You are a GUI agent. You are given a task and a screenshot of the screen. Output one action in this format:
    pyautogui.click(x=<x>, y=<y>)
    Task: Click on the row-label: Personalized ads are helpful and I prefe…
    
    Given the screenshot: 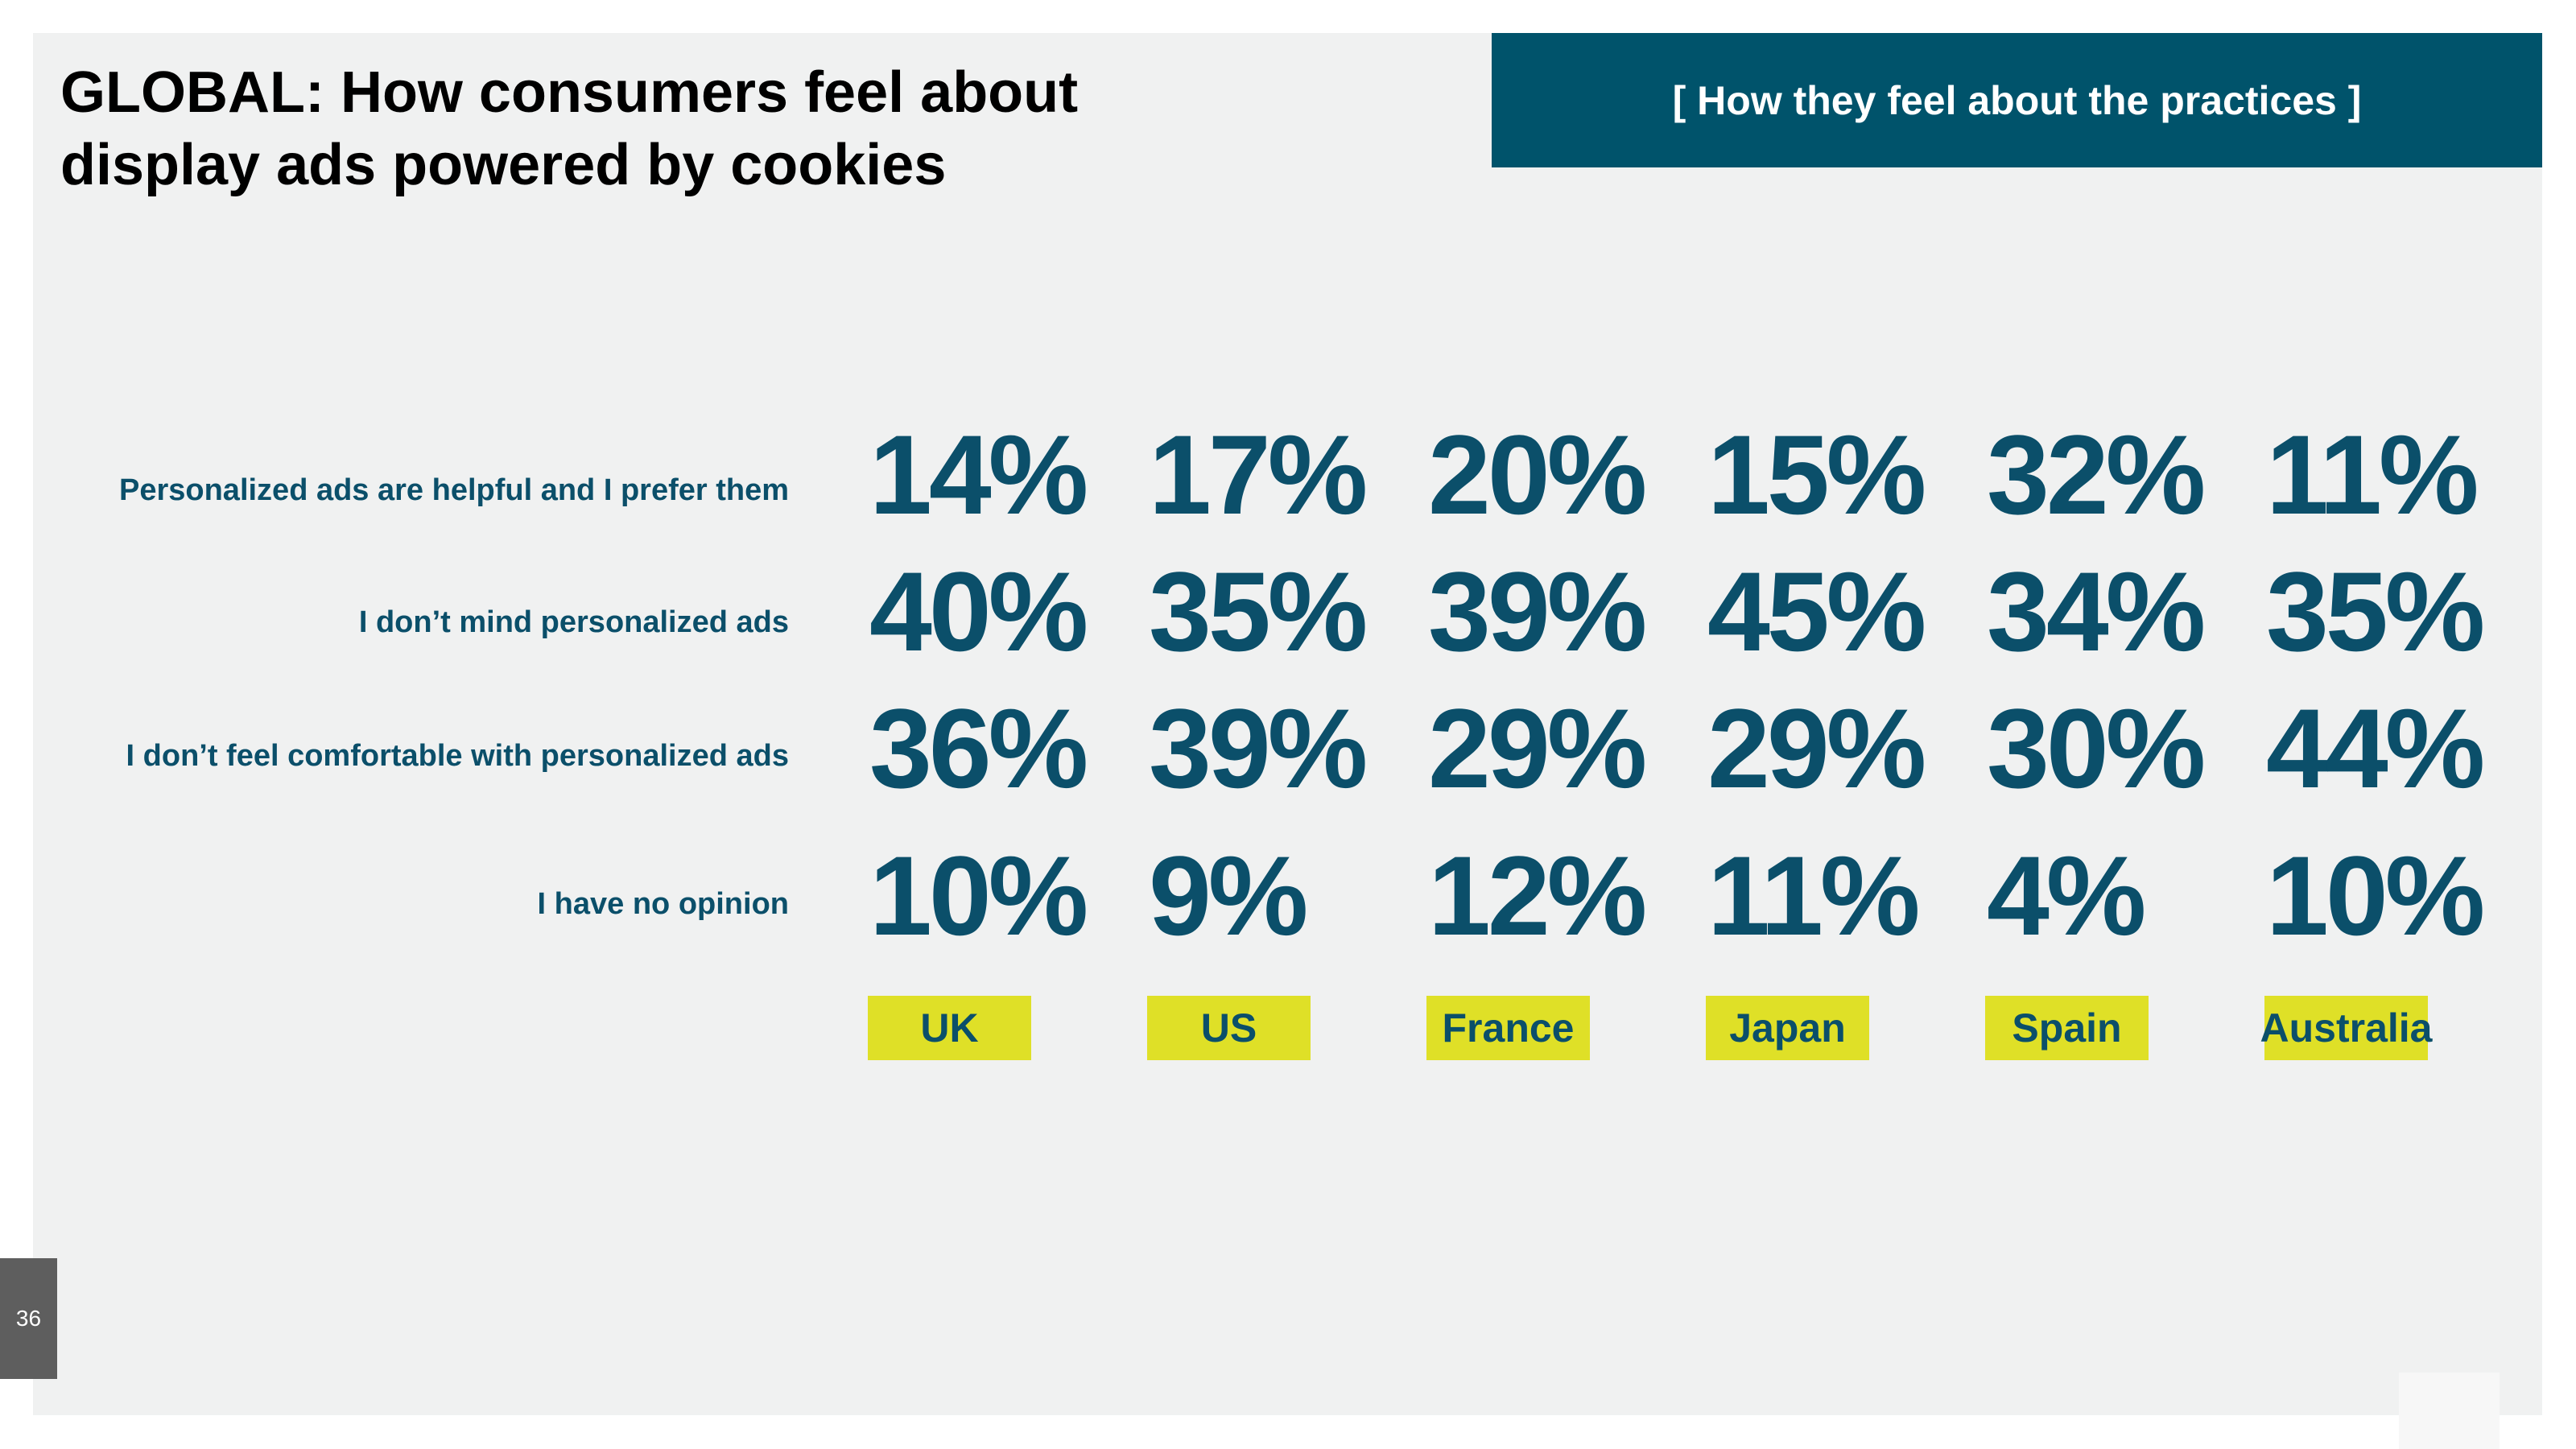 What is the action you would take?
    pyautogui.click(x=453, y=490)
    